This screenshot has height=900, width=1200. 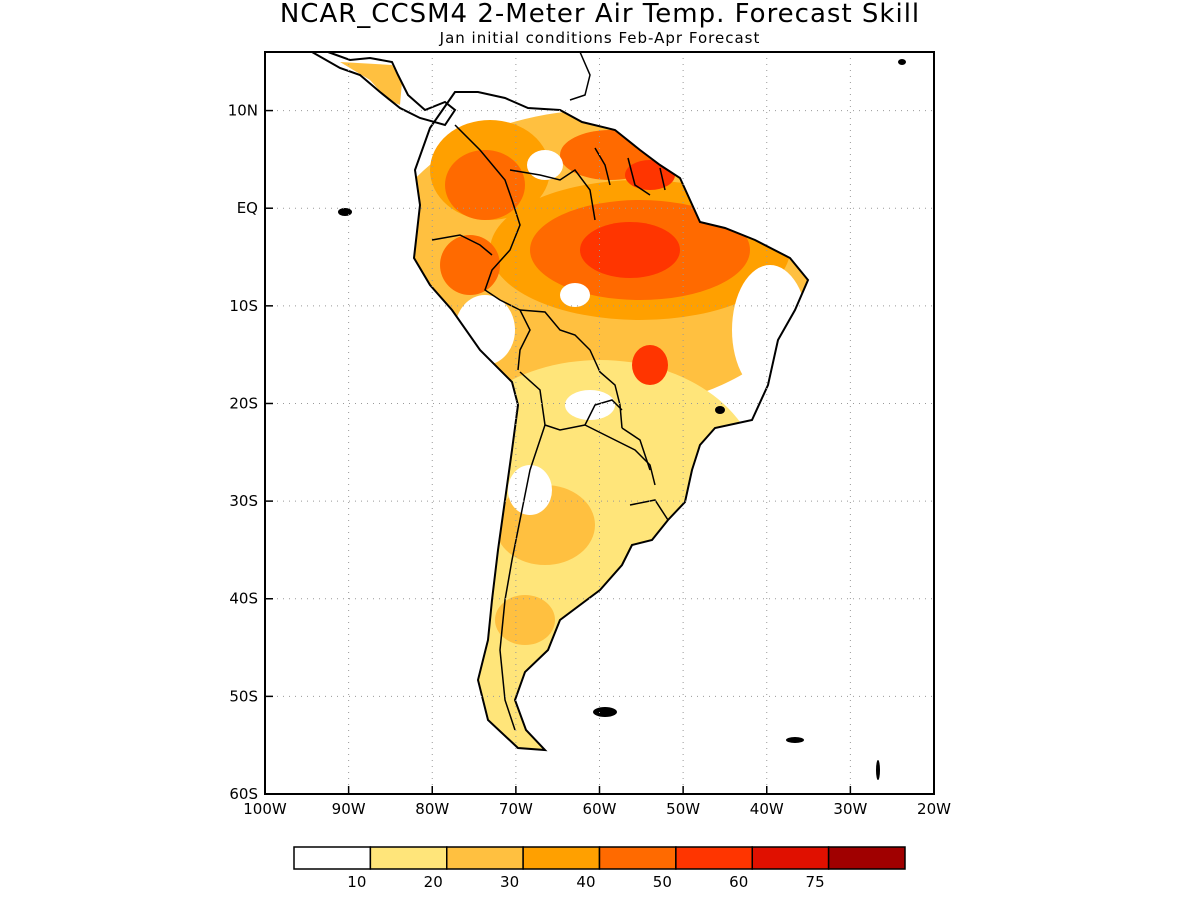 I want to click on x-tick-label: 70W, so click(x=516, y=809).